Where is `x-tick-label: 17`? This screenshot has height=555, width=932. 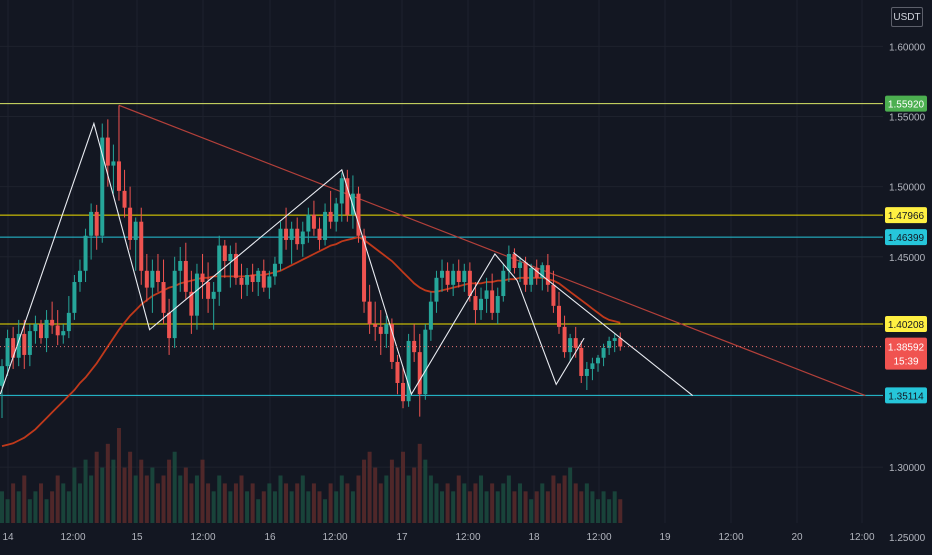 x-tick-label: 17 is located at coordinates (402, 537).